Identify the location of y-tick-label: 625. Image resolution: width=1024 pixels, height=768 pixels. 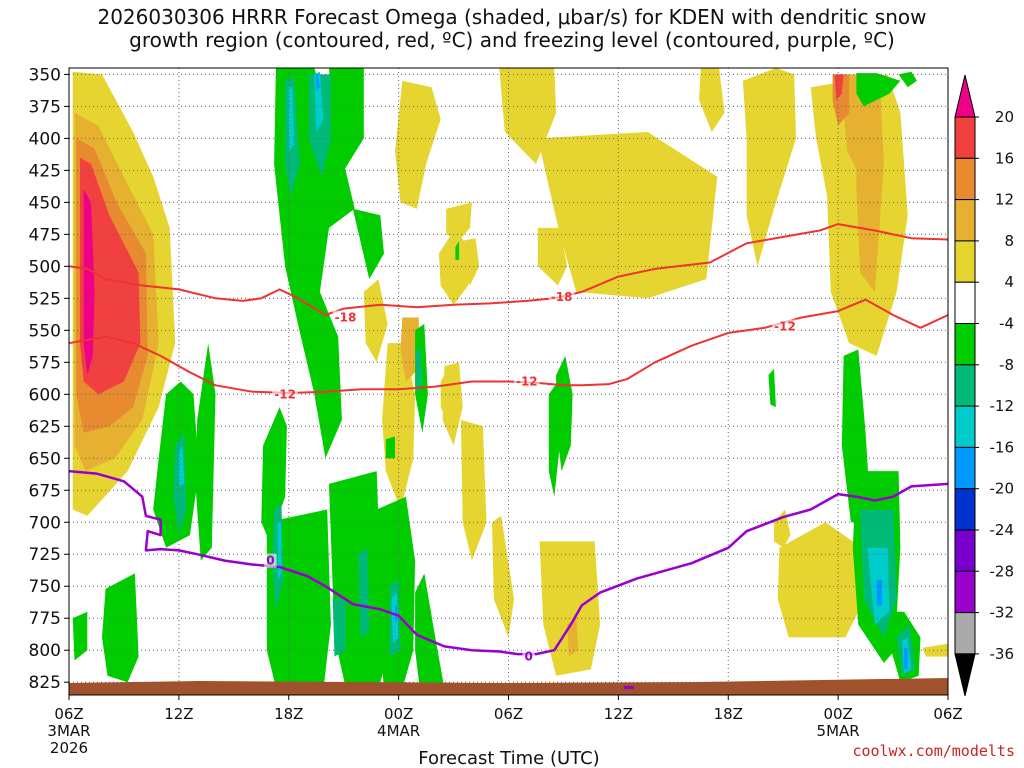
(45, 427).